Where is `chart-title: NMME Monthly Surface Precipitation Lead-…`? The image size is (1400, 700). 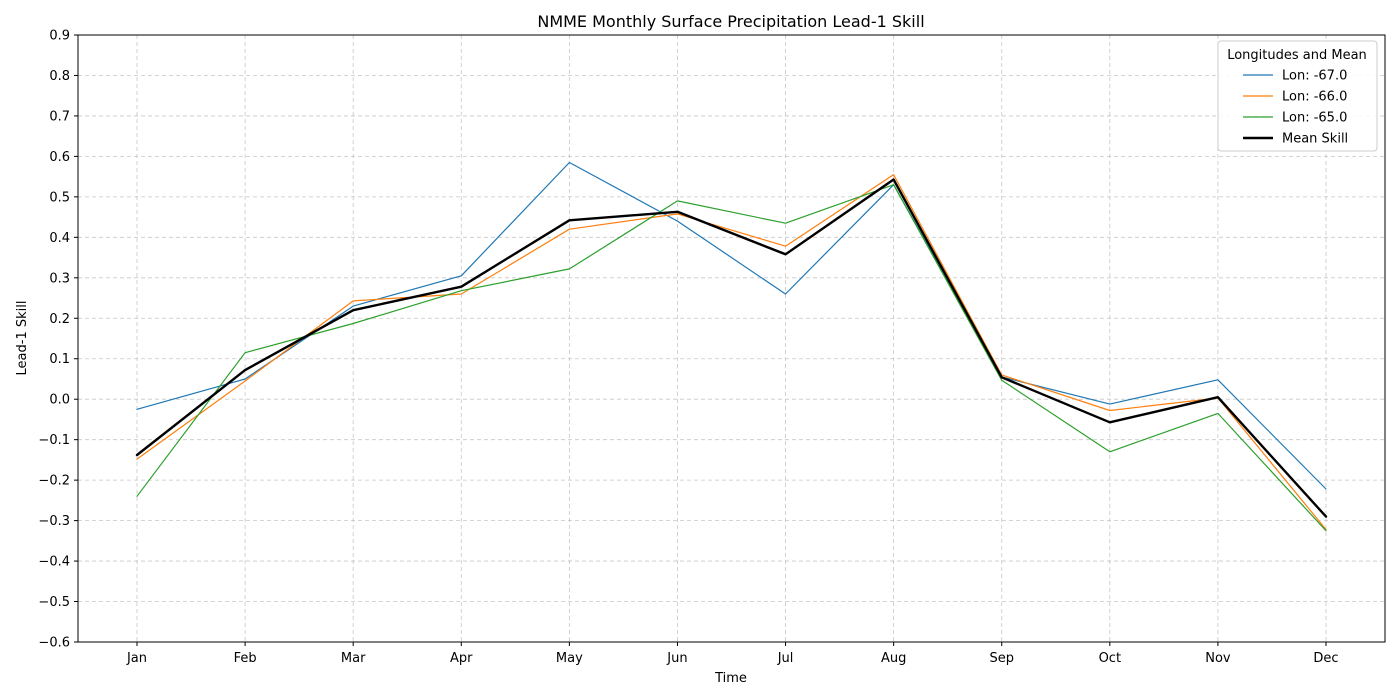 chart-title: NMME Monthly Surface Precipitation Lead-… is located at coordinates (730, 21).